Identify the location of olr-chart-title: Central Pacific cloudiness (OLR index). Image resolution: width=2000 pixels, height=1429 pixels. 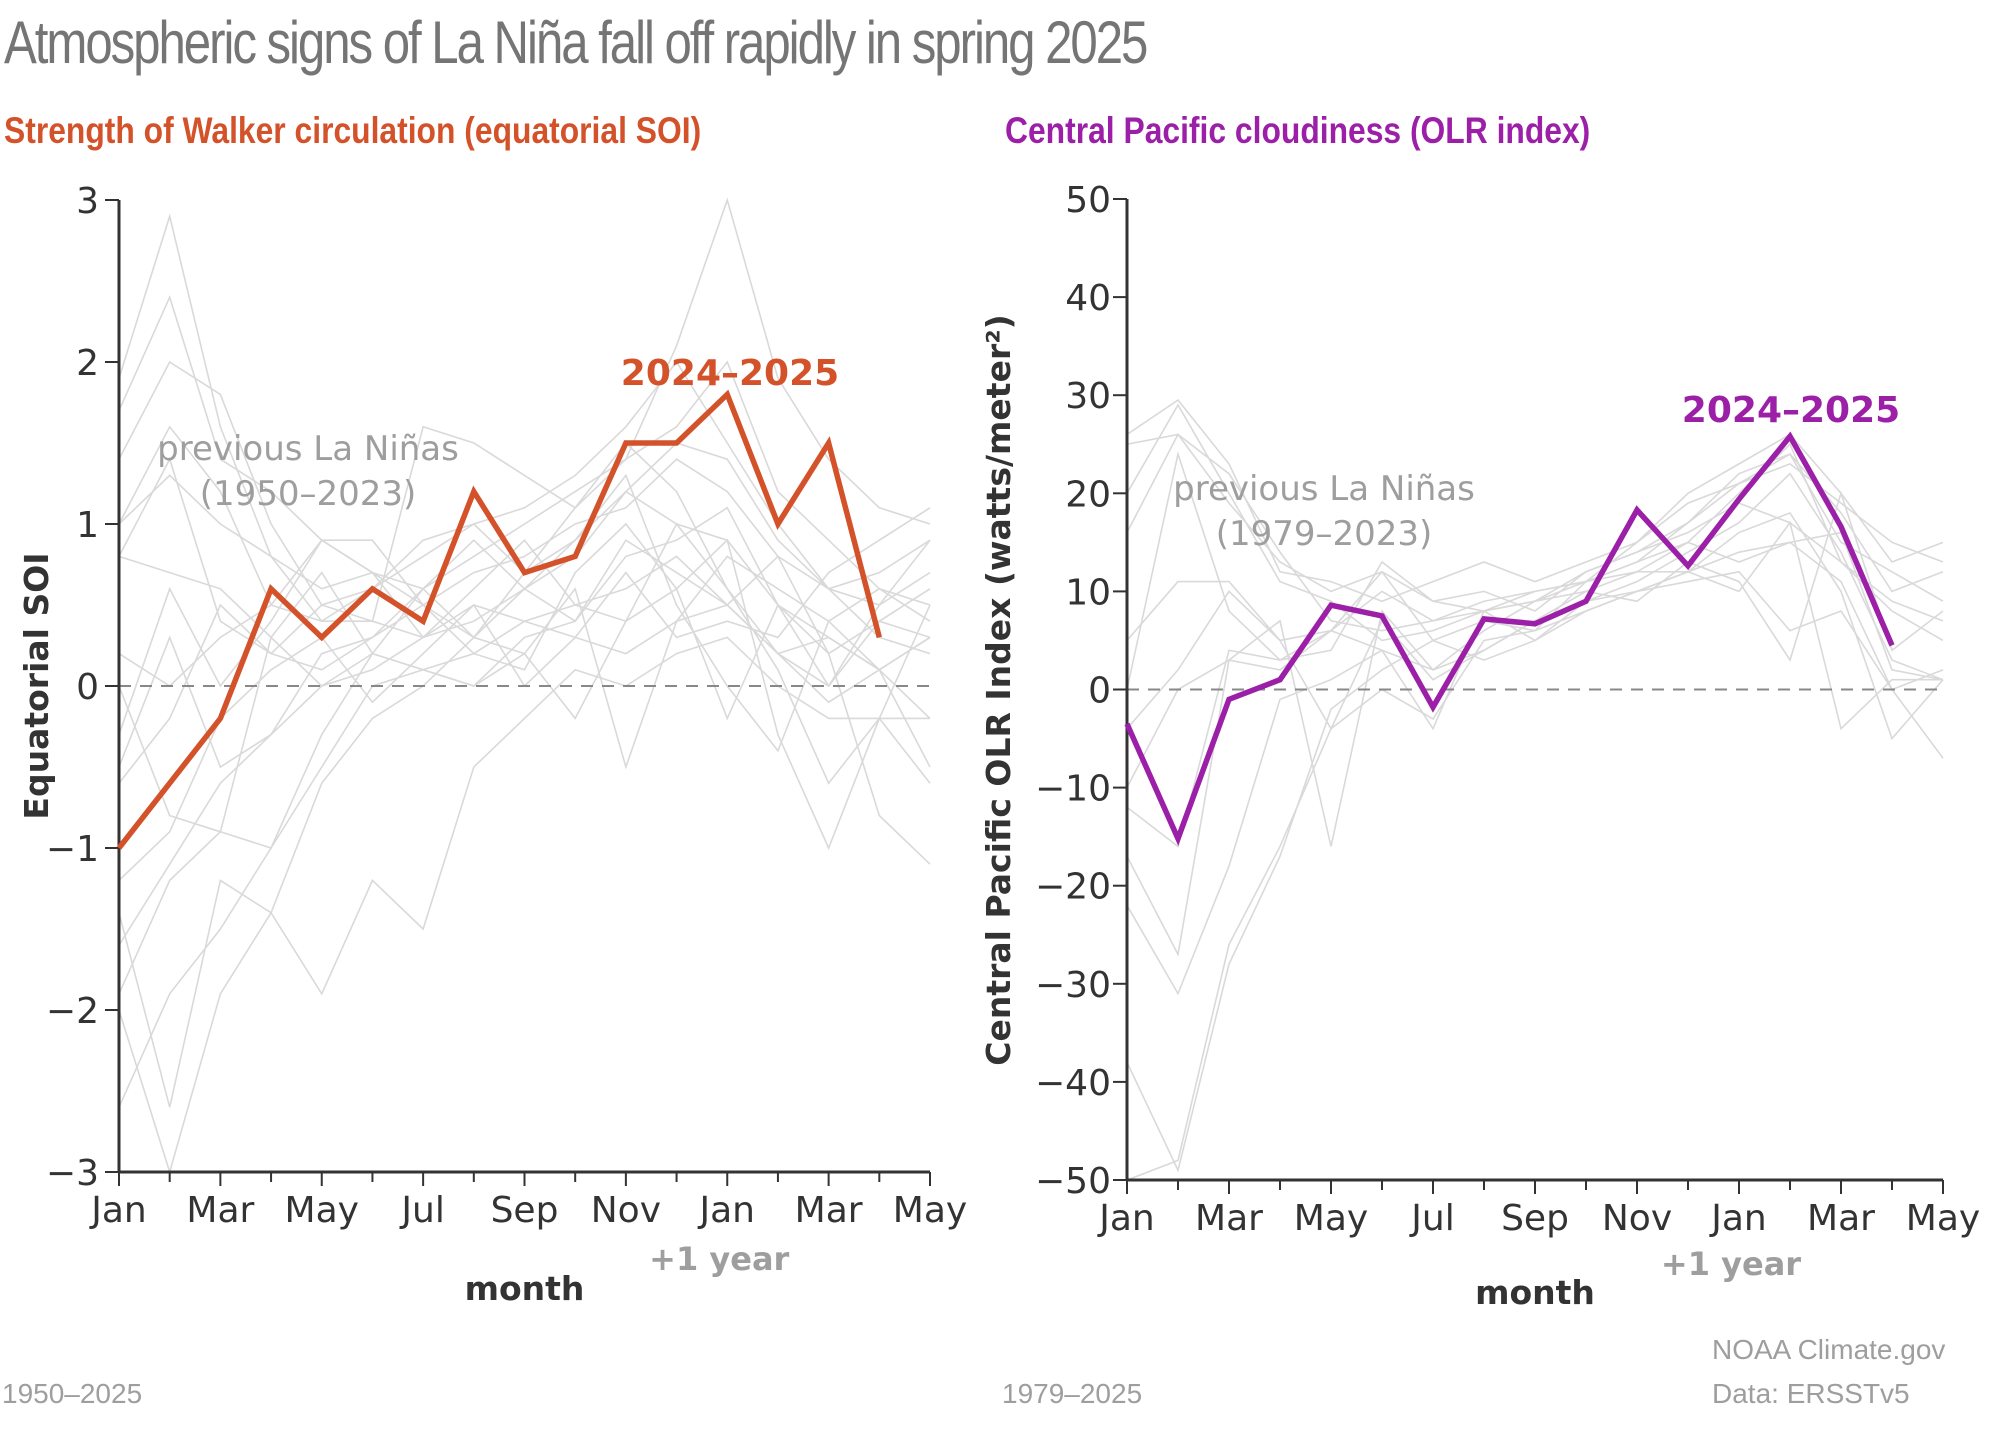
(1298, 130).